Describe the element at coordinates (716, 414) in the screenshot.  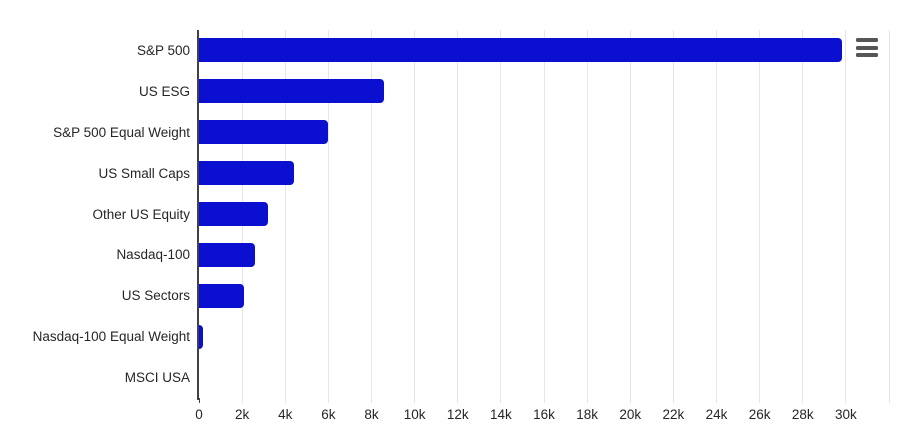
I see `x-axis-tick-label: 24k` at that location.